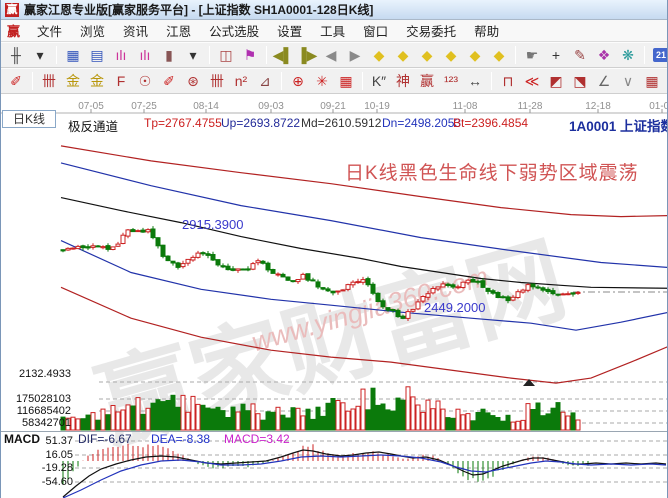 This screenshot has width=668, height=498. Describe the element at coordinates (22, 439) in the screenshot. I see `macd-pane-title: MACD` at that location.